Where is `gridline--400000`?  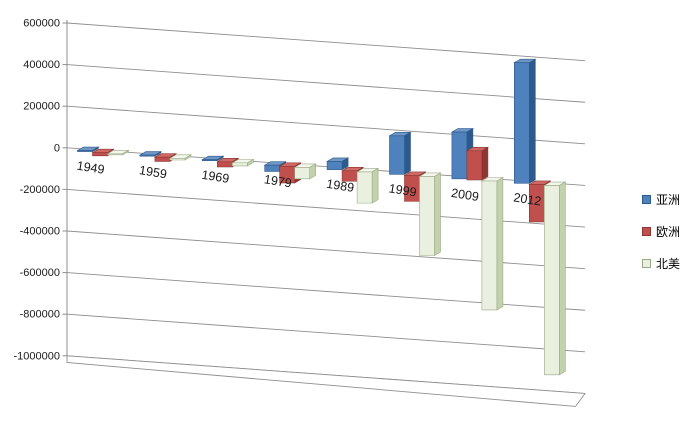
gridline--400000 is located at coordinates (326, 250).